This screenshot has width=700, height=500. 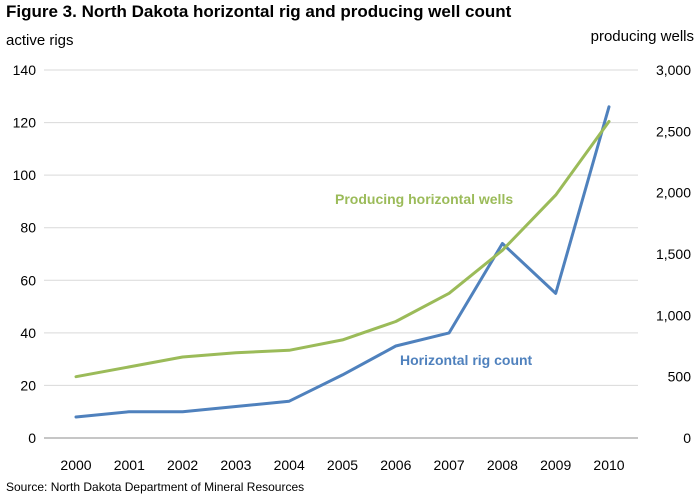 I want to click on x-tick-label: 2002, so click(x=182, y=465).